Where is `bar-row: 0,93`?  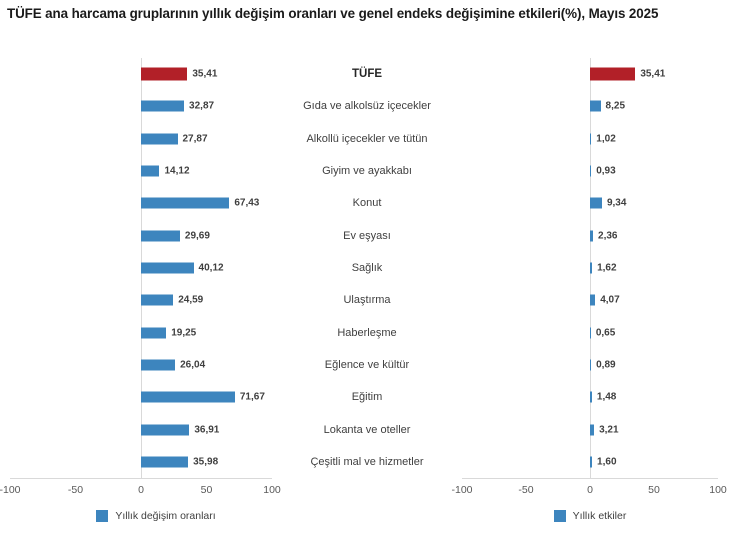
bar-row: 0,93 is located at coordinates (590, 171).